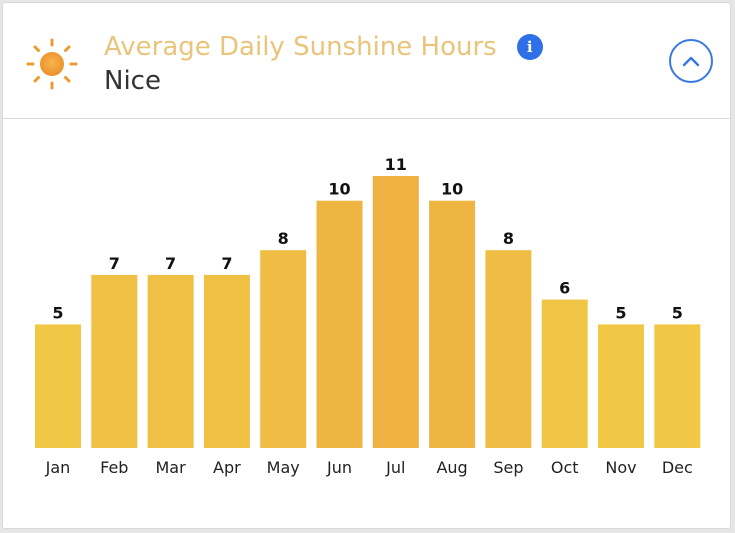 The width and height of the screenshot is (735, 533). I want to click on data-label-mar: 7, so click(170, 263).